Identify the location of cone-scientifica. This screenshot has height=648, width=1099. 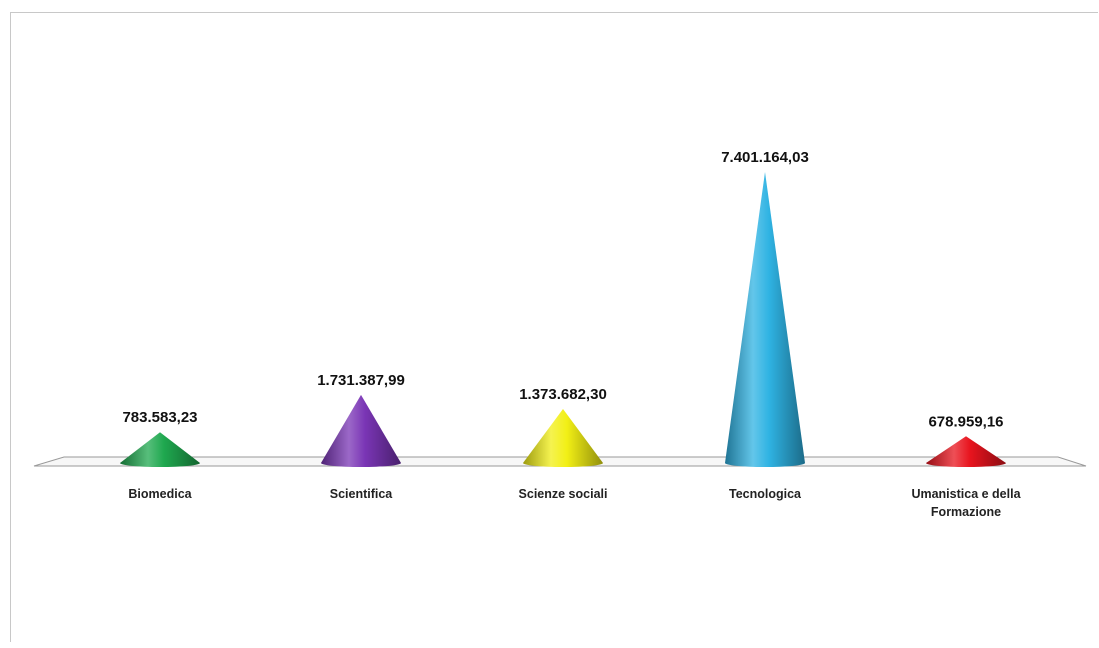
(361, 430).